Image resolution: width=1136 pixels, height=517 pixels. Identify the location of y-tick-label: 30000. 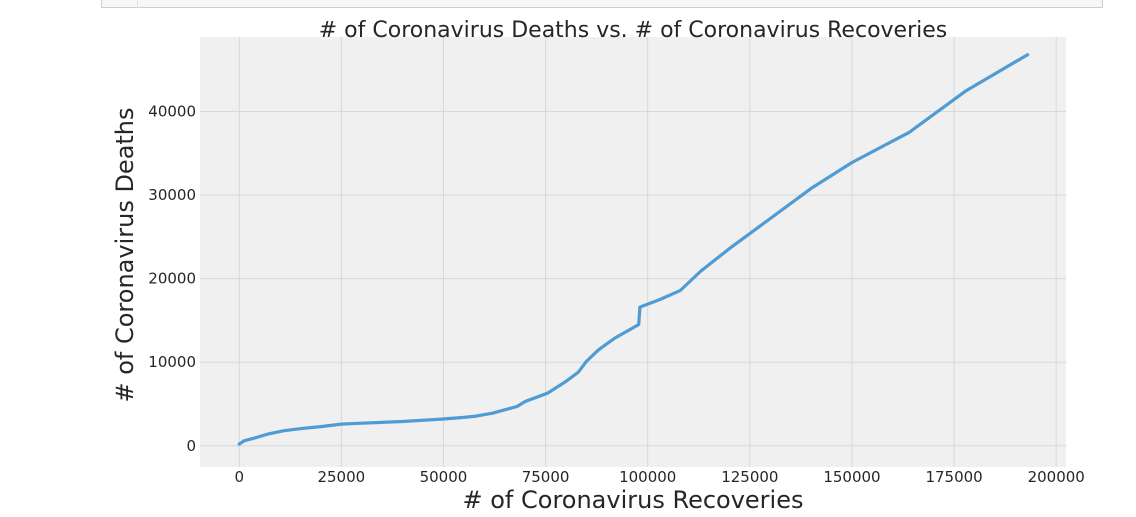
(172, 195).